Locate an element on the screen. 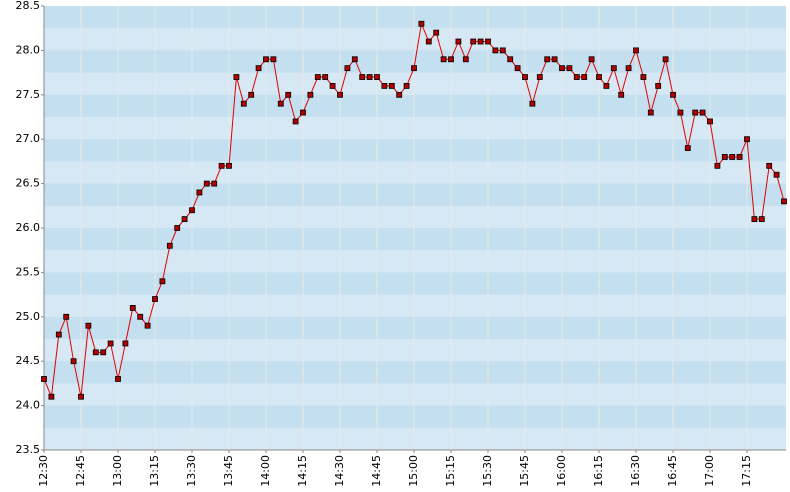  y-tick-label: 27.0 is located at coordinates (28, 138).